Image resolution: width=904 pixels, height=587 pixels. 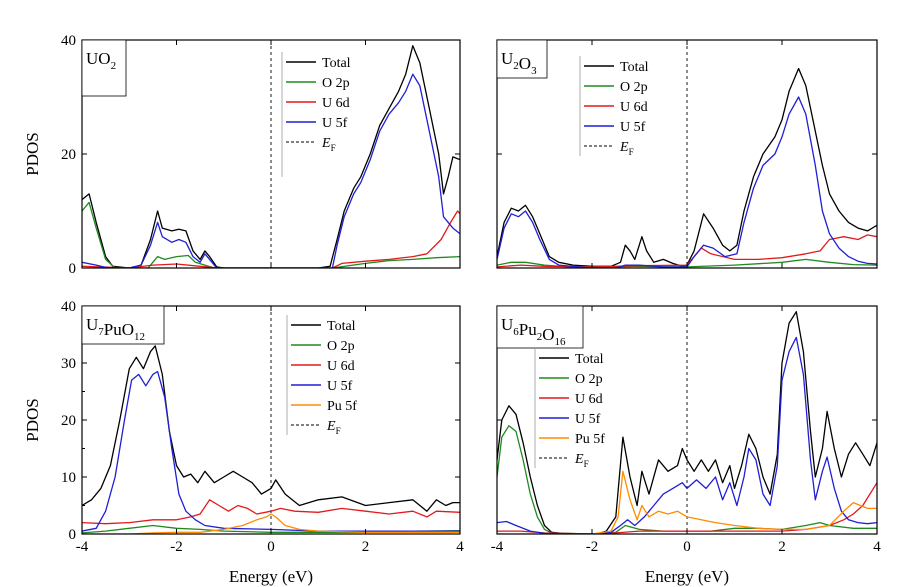 I want to click on panel-title: UO2, so click(x=101, y=60).